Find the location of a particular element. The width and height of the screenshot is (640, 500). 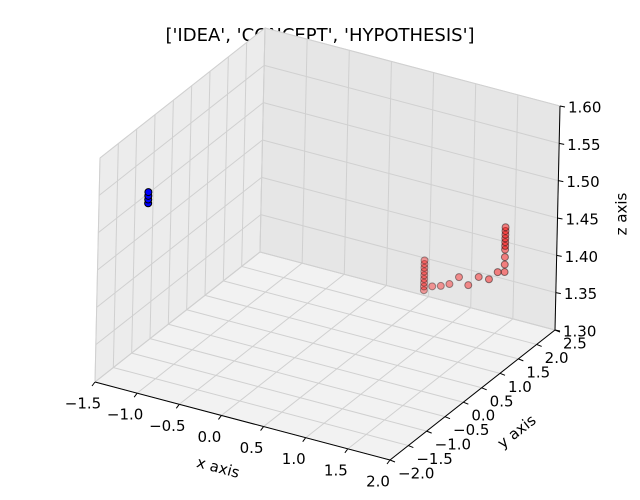

y-tick-label: 2.0 is located at coordinates (557, 358).